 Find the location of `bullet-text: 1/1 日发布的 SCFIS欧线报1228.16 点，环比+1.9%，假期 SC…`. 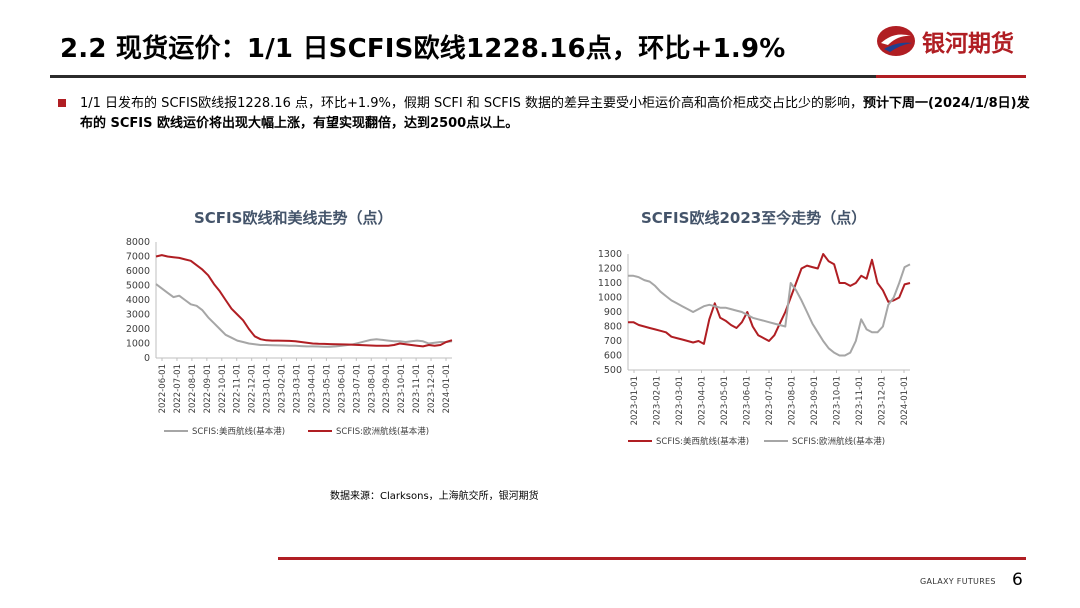

bullet-text: 1/1 日发布的 SCFIS欧线报1228.16 点，环比+1.9%，假期 SC… is located at coordinates (556, 114).